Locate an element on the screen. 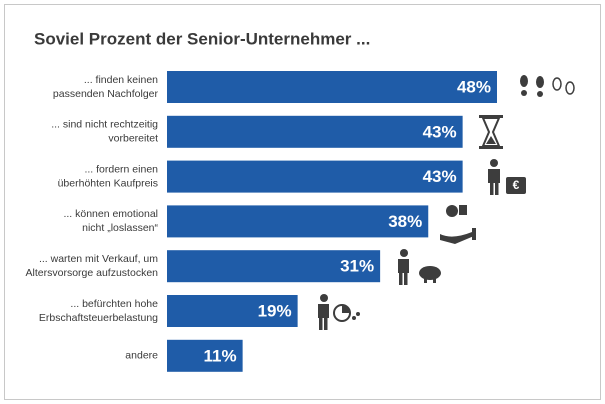  category-label: Altersvorsorge aufzustocken is located at coordinates (92, 273).